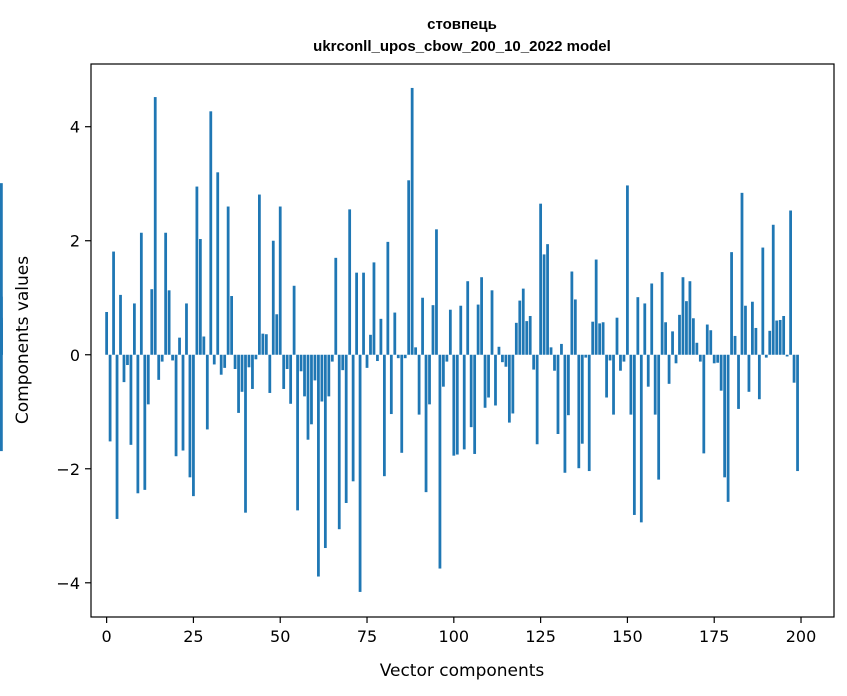  Describe the element at coordinates (462, 671) in the screenshot. I see `x-axis-label: Vector components` at that location.